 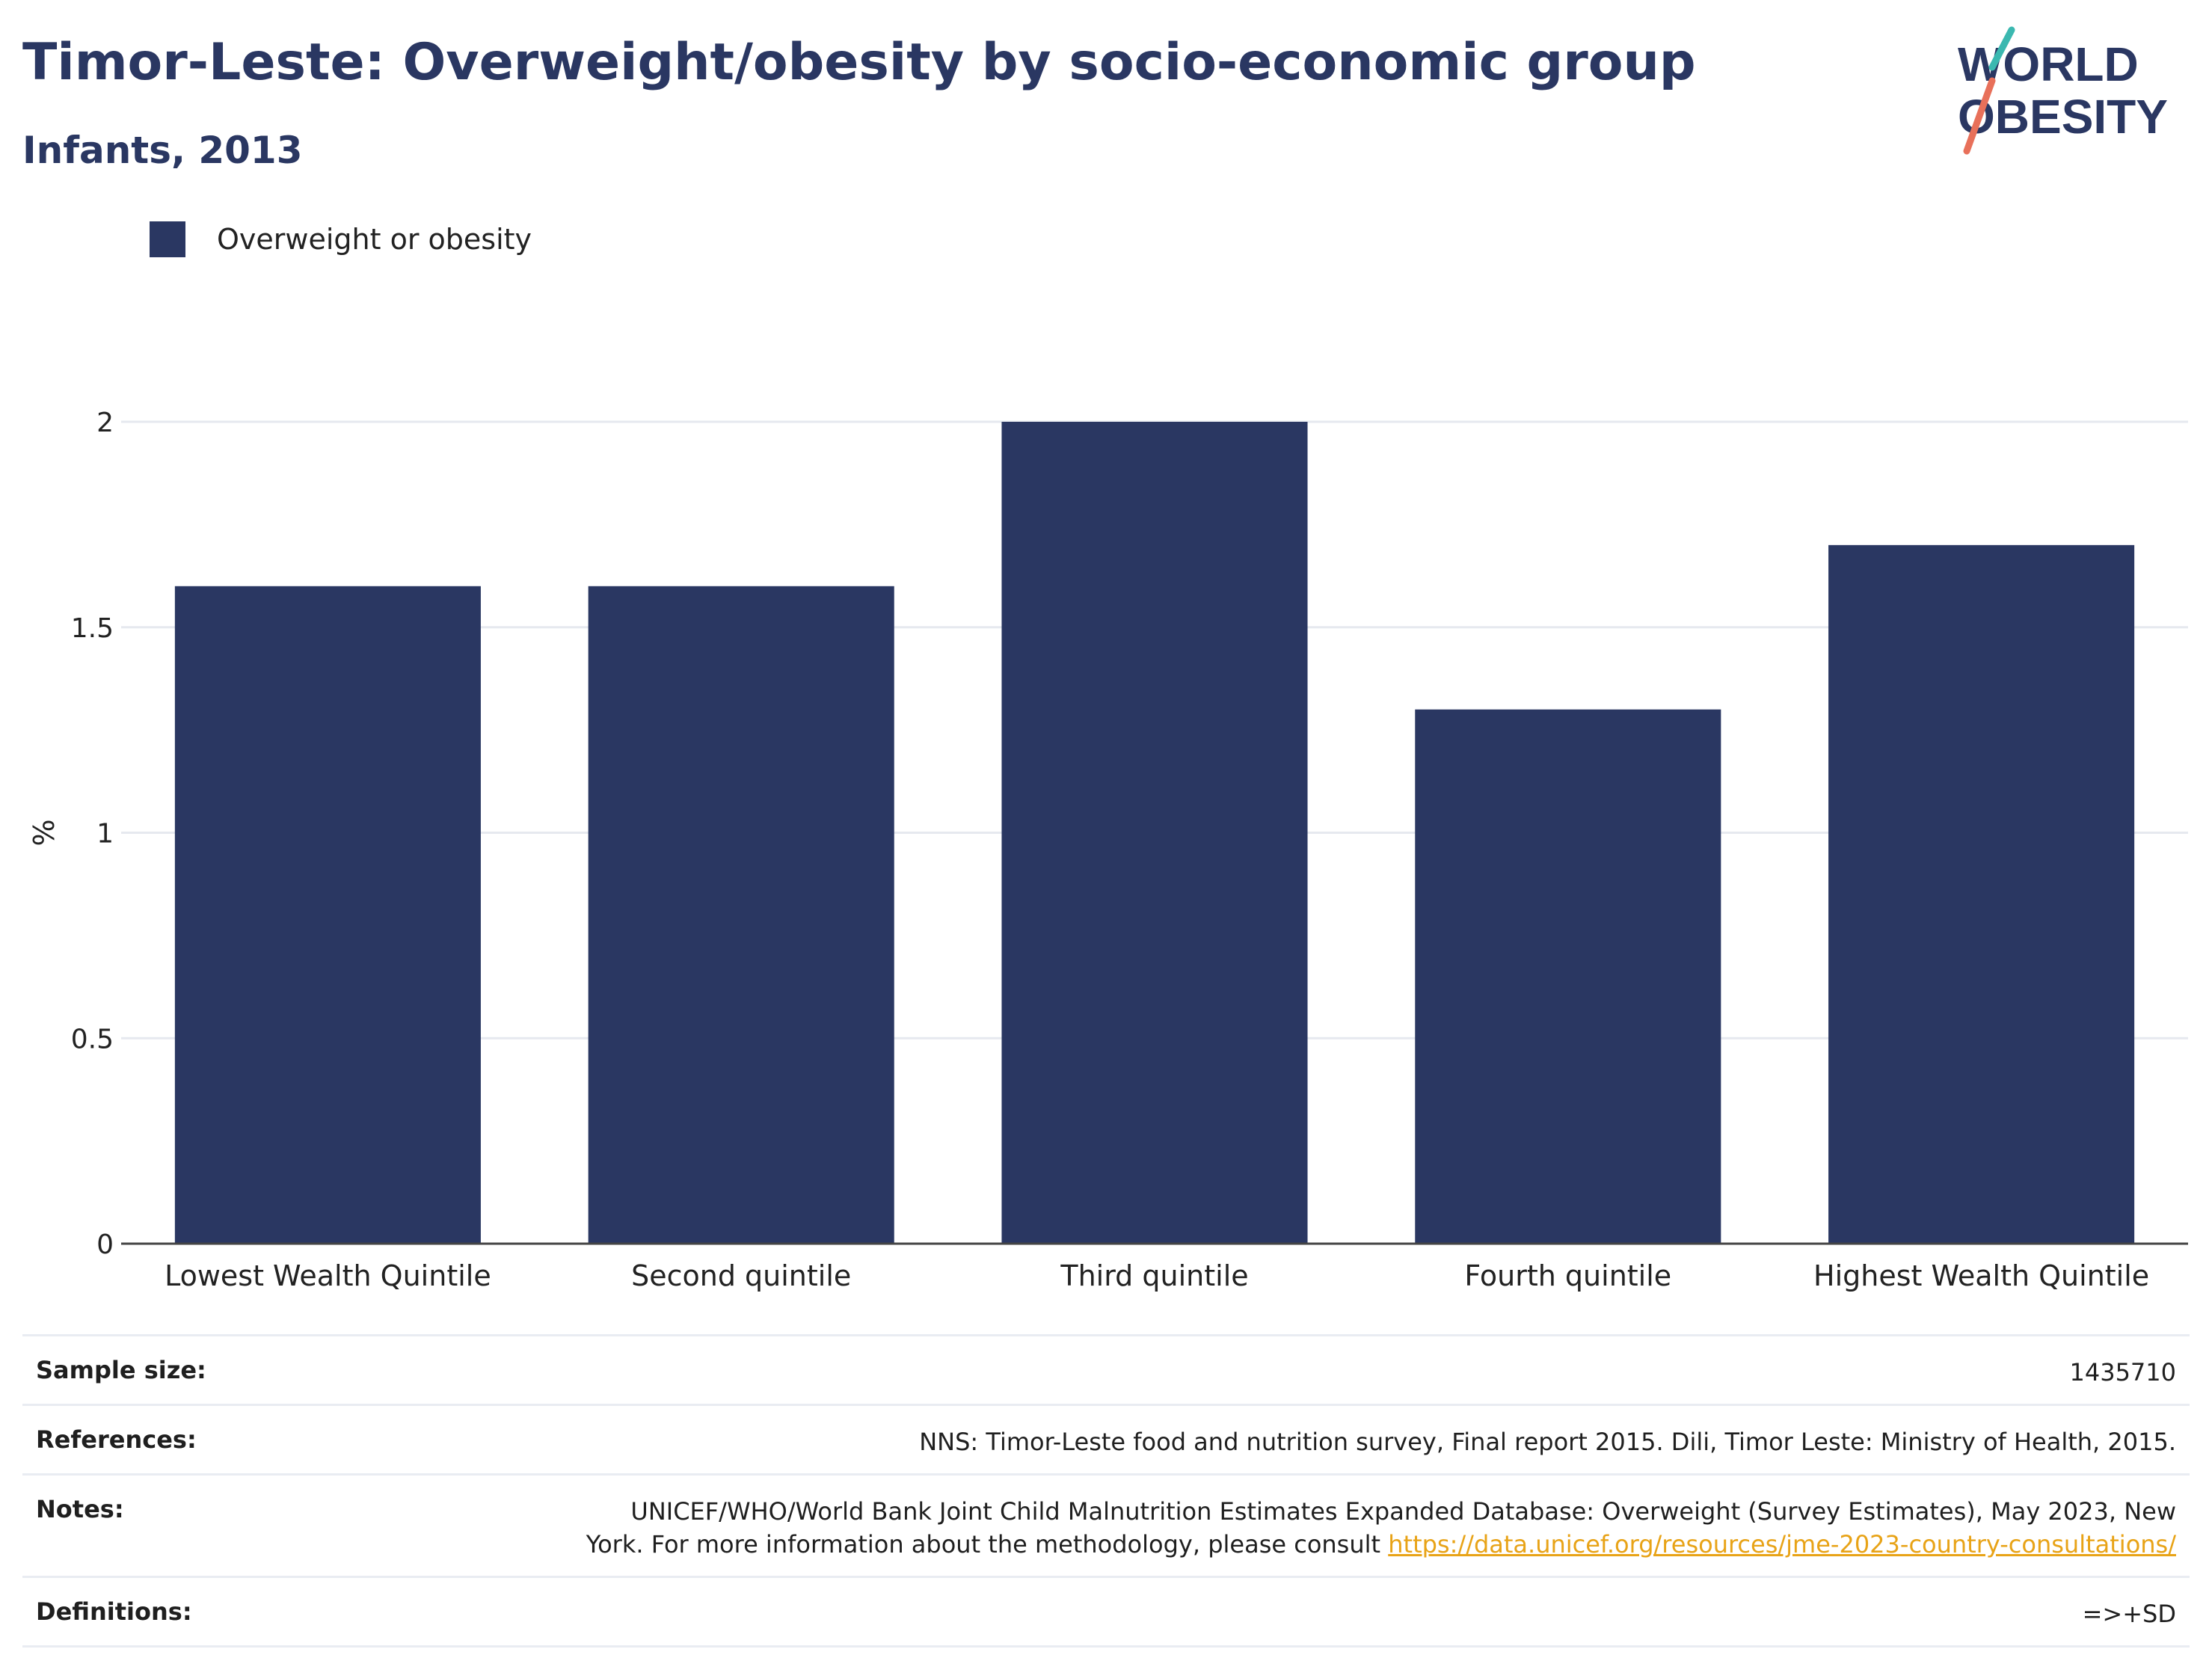 What do you see at coordinates (741, 1275) in the screenshot?
I see `x-tick-label: Second quintile` at bounding box center [741, 1275].